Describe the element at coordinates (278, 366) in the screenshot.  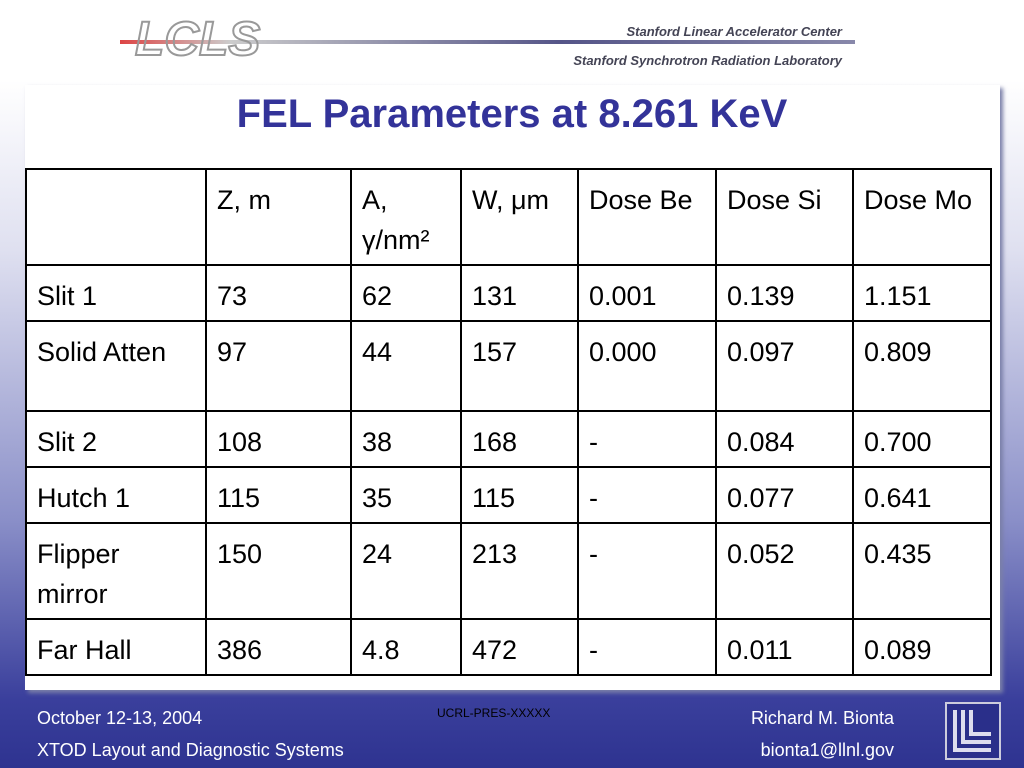
I see `table-cell: 97` at that location.